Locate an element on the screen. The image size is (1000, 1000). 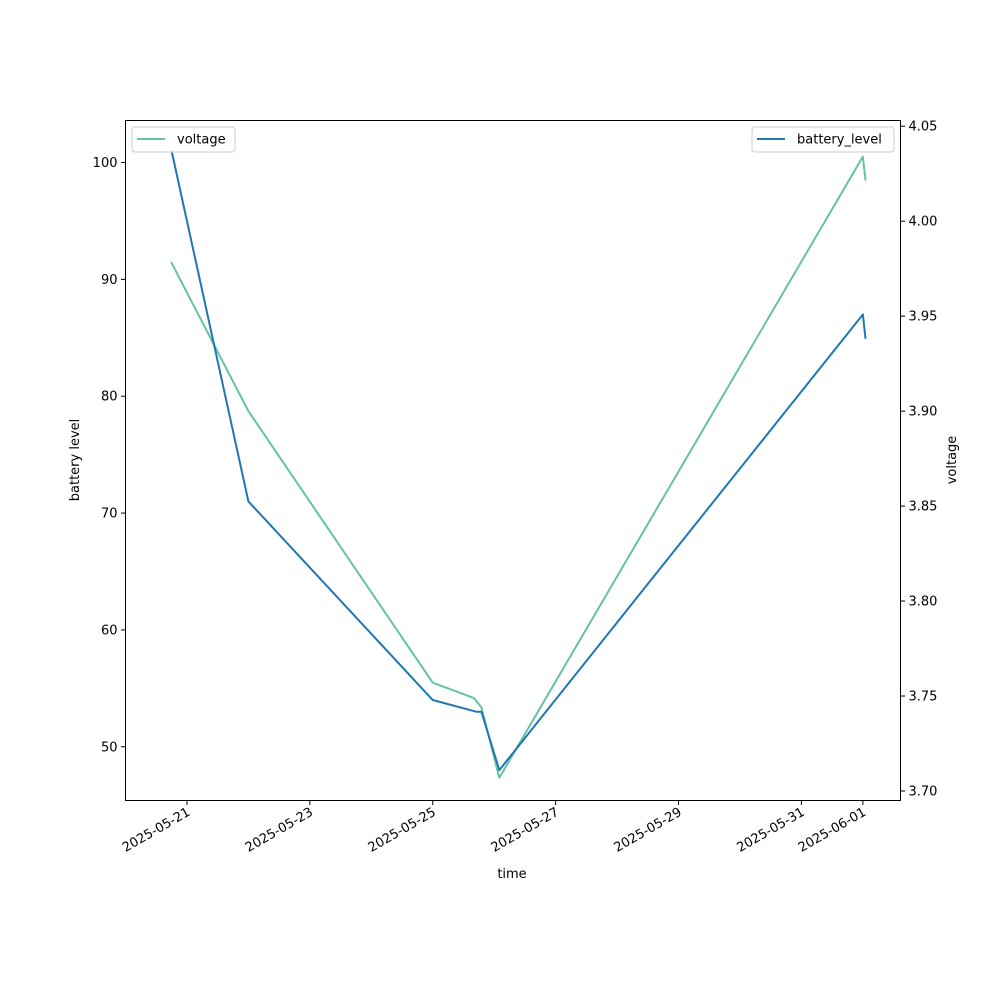
battery-level-legend: battery_level is located at coordinates (823, 139).